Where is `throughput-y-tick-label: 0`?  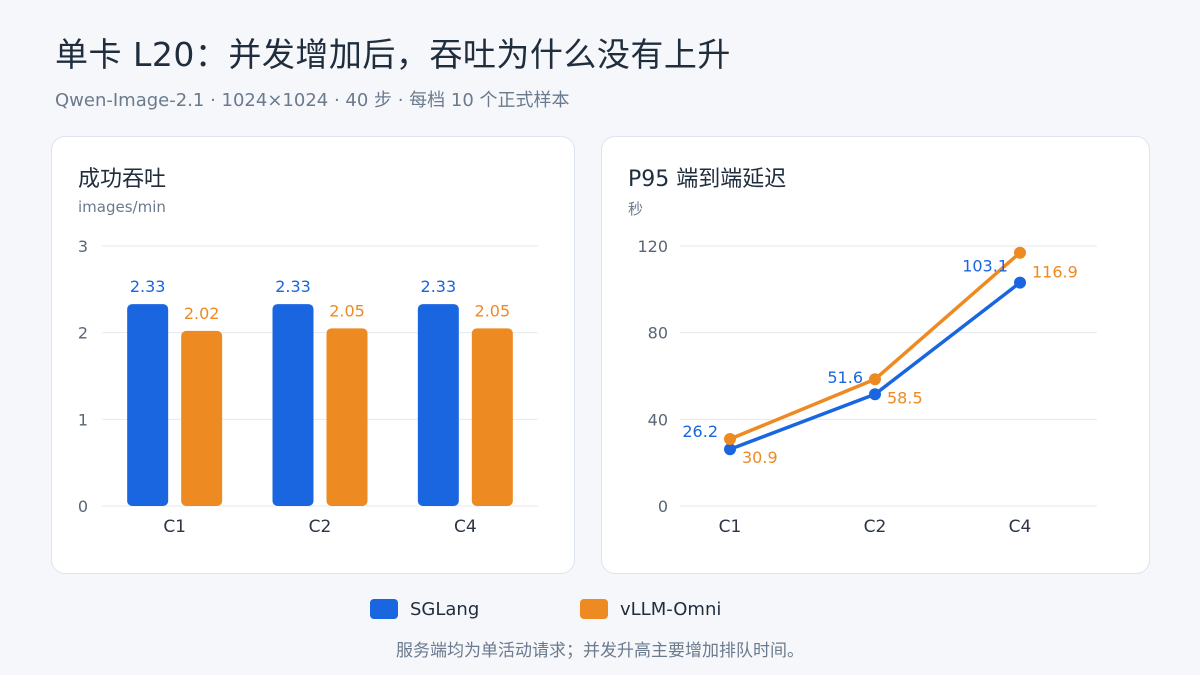 throughput-y-tick-label: 0 is located at coordinates (83, 506).